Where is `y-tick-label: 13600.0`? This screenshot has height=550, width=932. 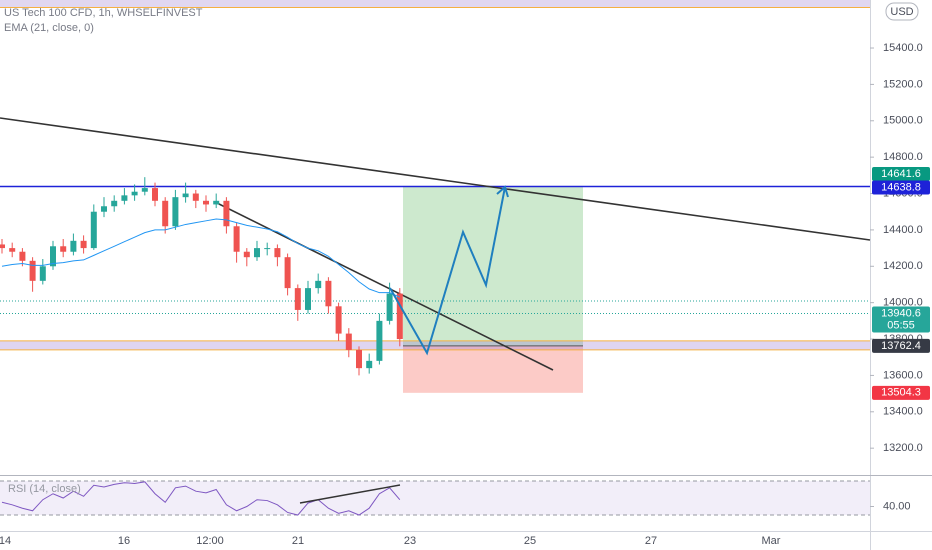 y-tick-label: 13600.0 is located at coordinates (903, 375).